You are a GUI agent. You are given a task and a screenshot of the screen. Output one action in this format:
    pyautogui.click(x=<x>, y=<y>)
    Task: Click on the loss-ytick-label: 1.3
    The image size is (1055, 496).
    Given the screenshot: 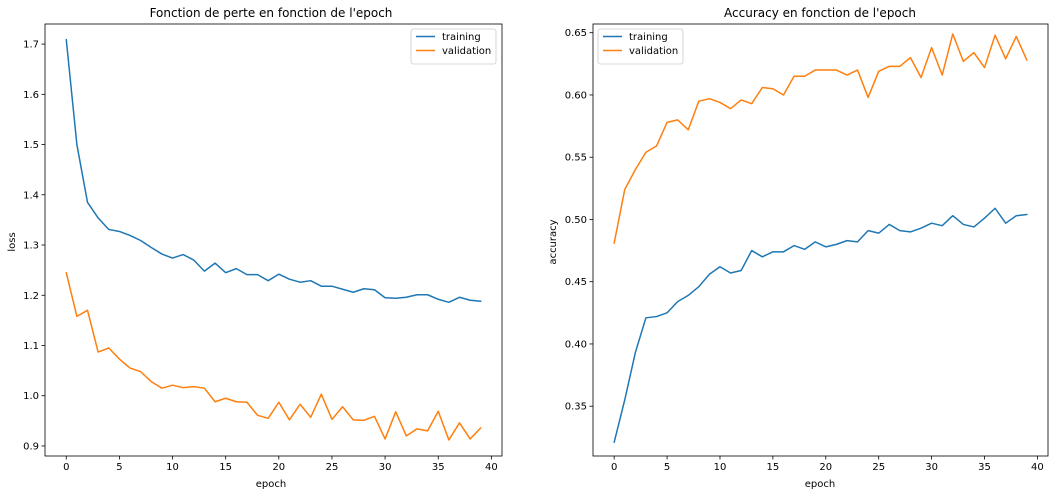 What is the action you would take?
    pyautogui.click(x=31, y=246)
    